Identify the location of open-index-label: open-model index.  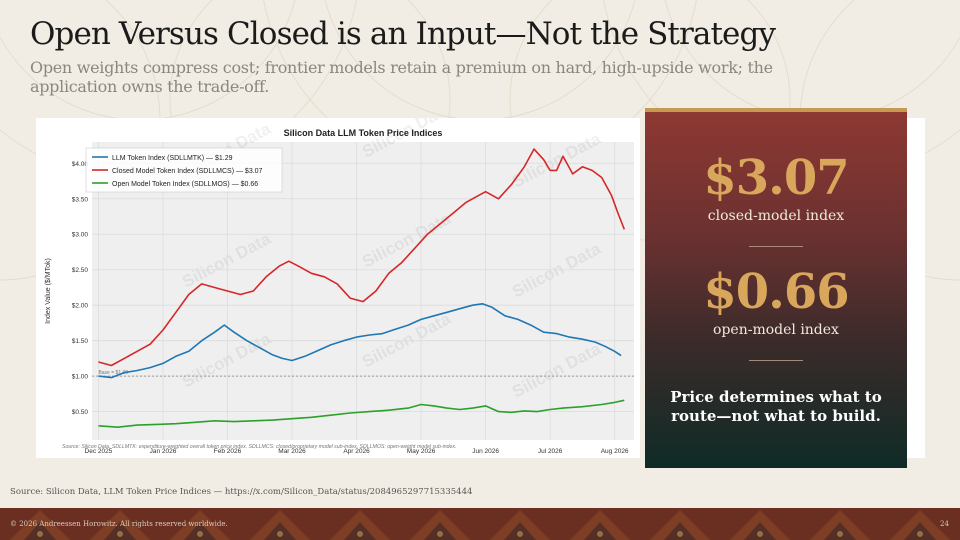
(776, 330).